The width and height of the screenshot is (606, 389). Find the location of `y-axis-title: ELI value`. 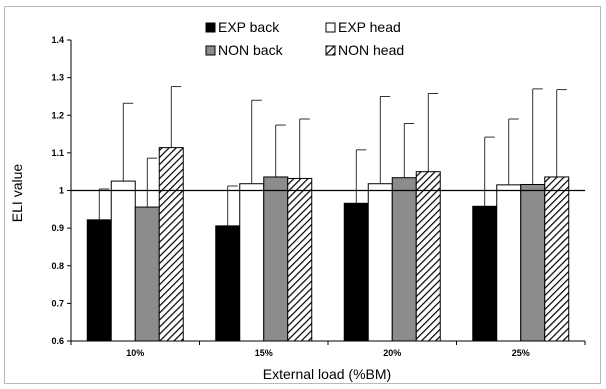

y-axis-title: ELI value is located at coordinates (17, 193).